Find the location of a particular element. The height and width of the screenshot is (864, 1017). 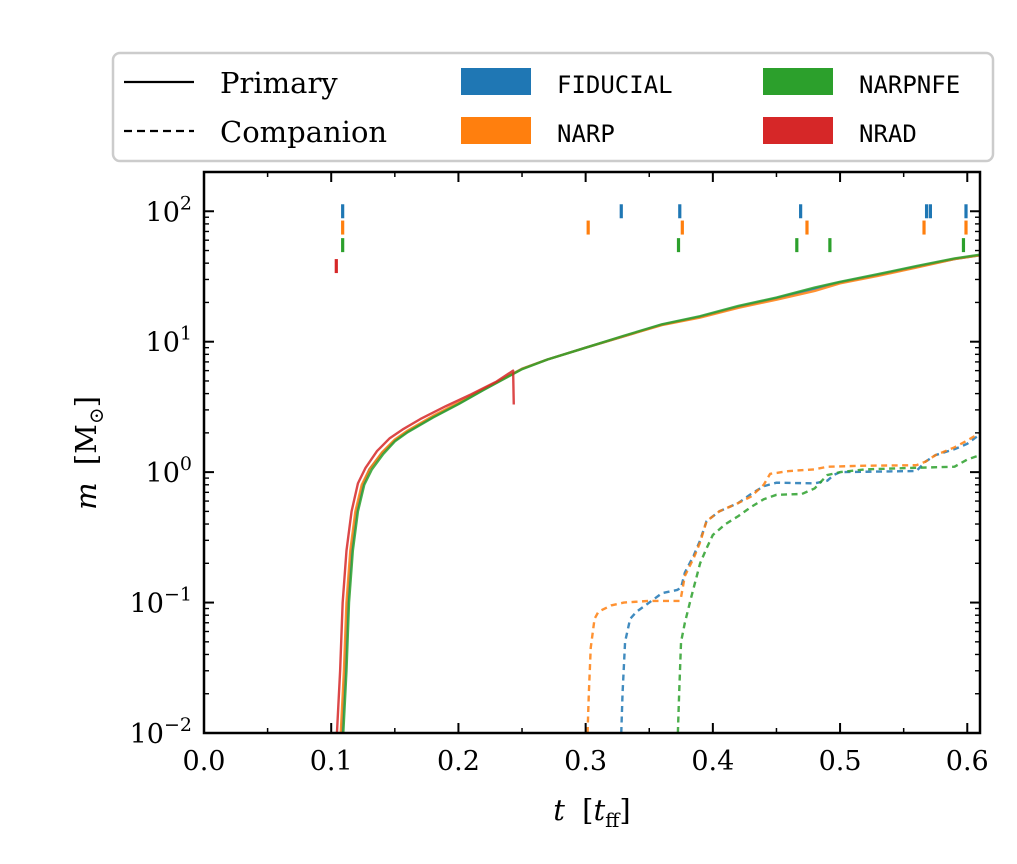

legend-swatch-nrad is located at coordinates (798, 130).